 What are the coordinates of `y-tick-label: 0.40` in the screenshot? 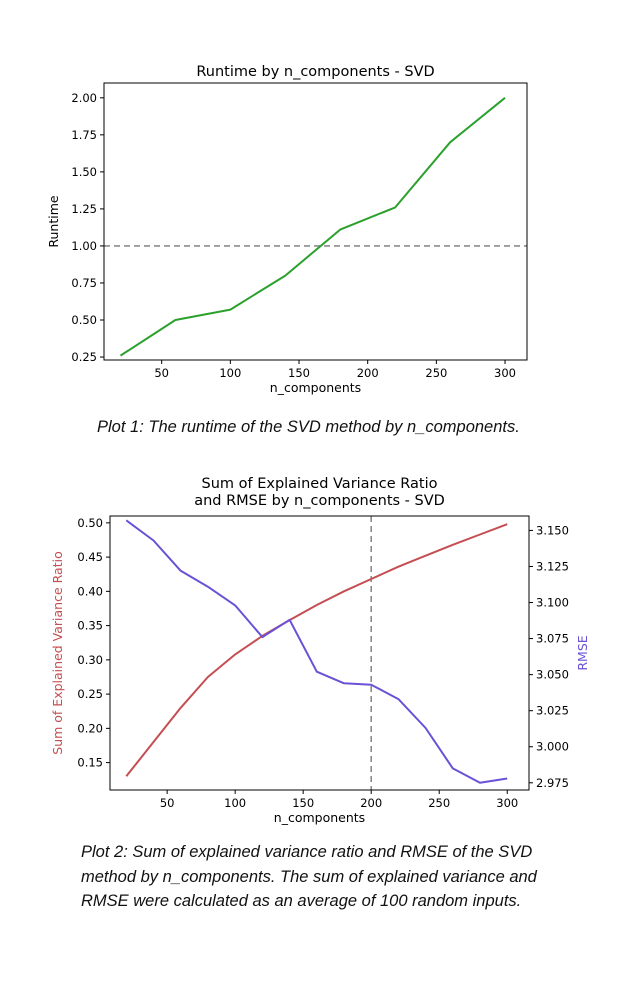 It's located at (90, 591).